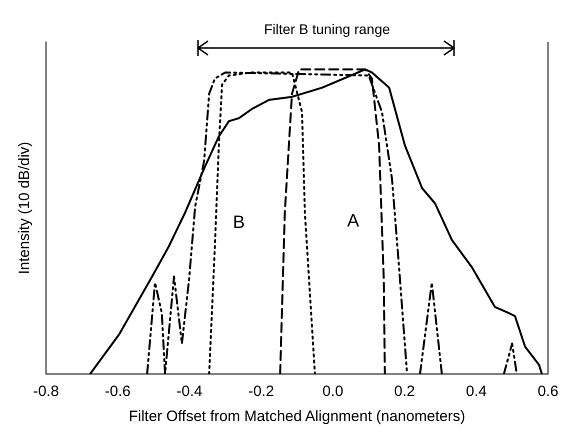 The width and height of the screenshot is (570, 438). Describe the element at coordinates (327, 28) in the screenshot. I see `text: Filter B tuning range` at that location.